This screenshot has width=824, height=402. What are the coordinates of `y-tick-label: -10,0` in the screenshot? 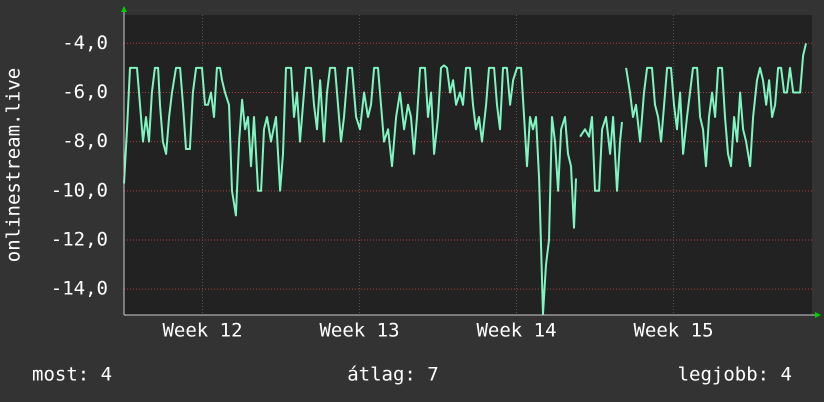 It's located at (79, 190).